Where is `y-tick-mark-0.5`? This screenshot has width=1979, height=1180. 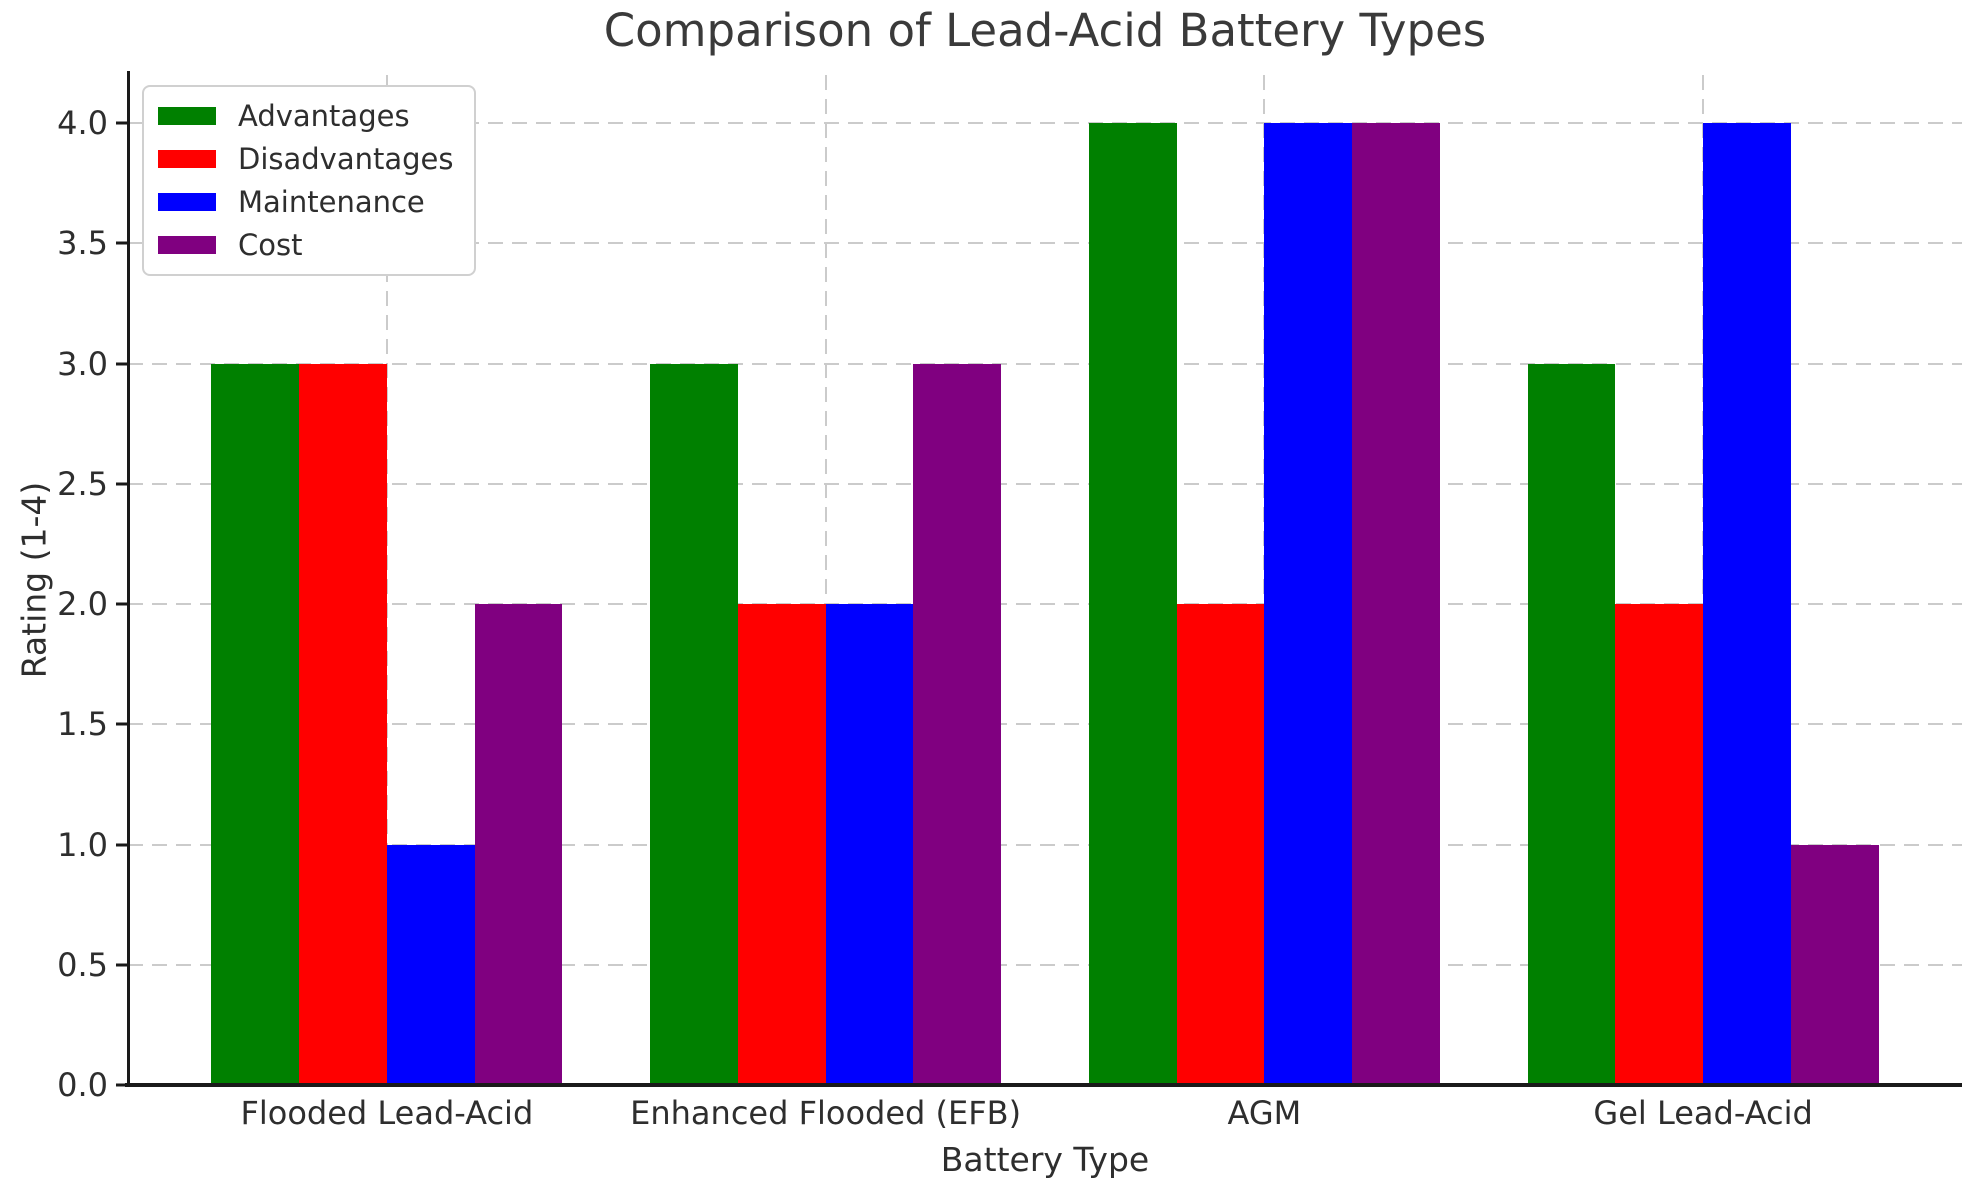
y-tick-mark-0.5 is located at coordinates (122, 965).